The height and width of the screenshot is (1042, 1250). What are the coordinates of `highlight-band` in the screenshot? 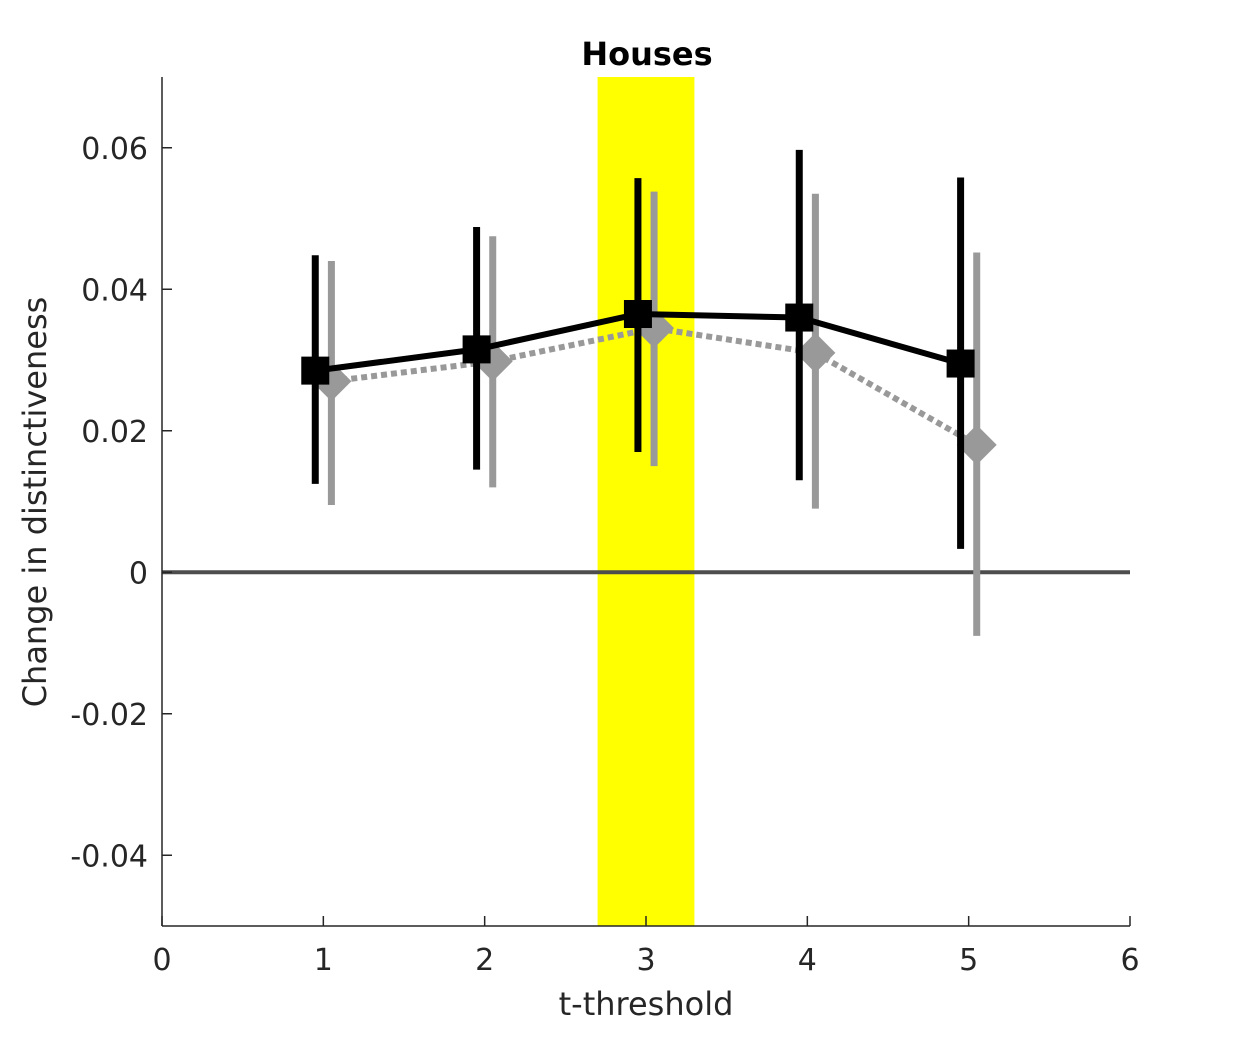 It's located at (646, 501).